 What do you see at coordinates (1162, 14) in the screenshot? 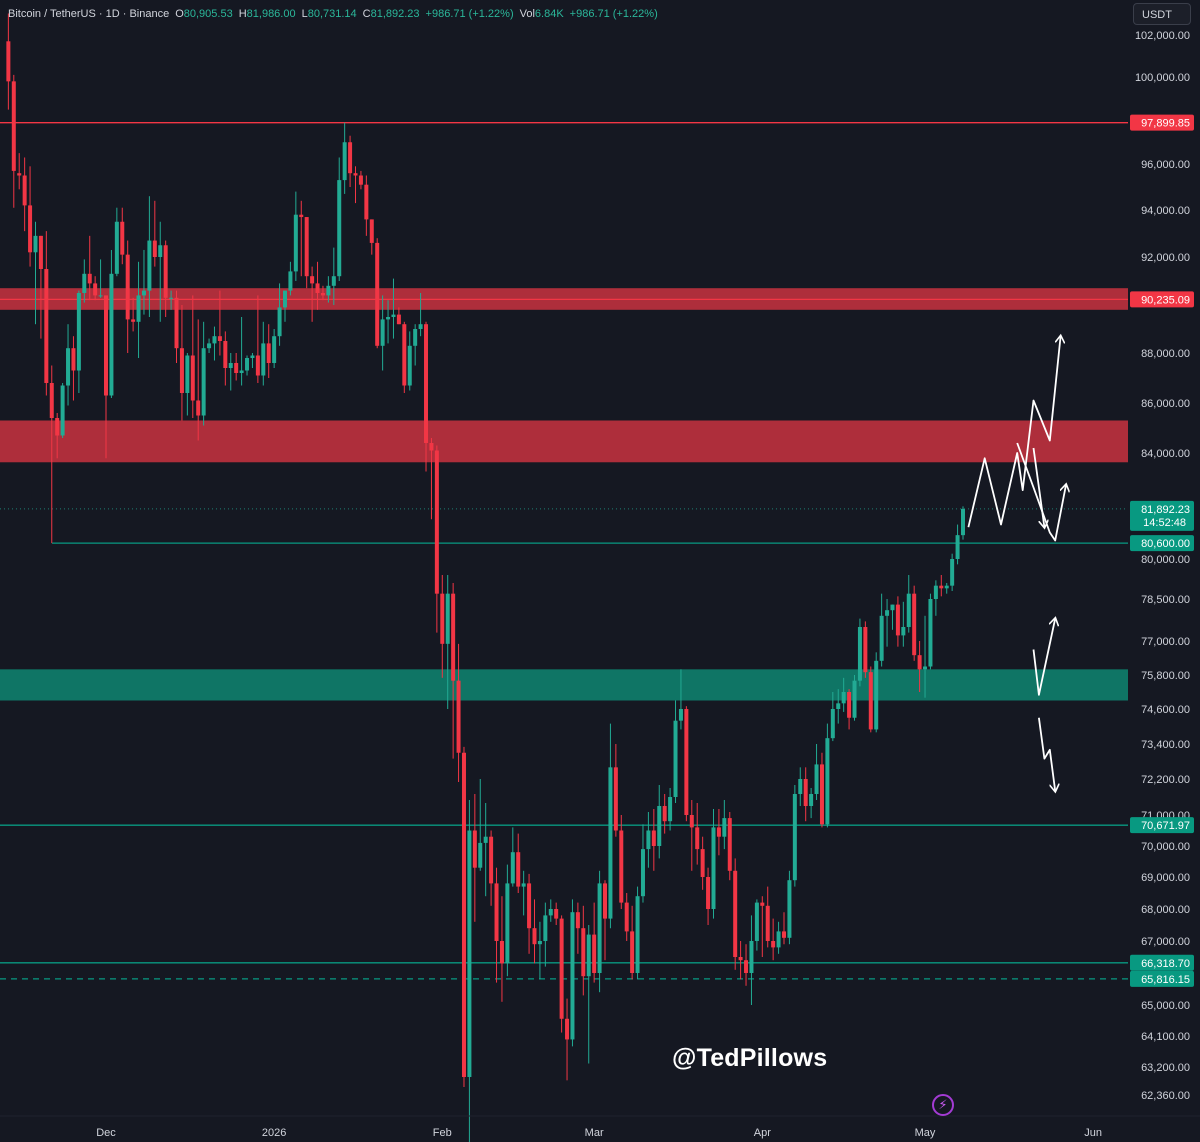
I see `currency-selector: USDT` at bounding box center [1162, 14].